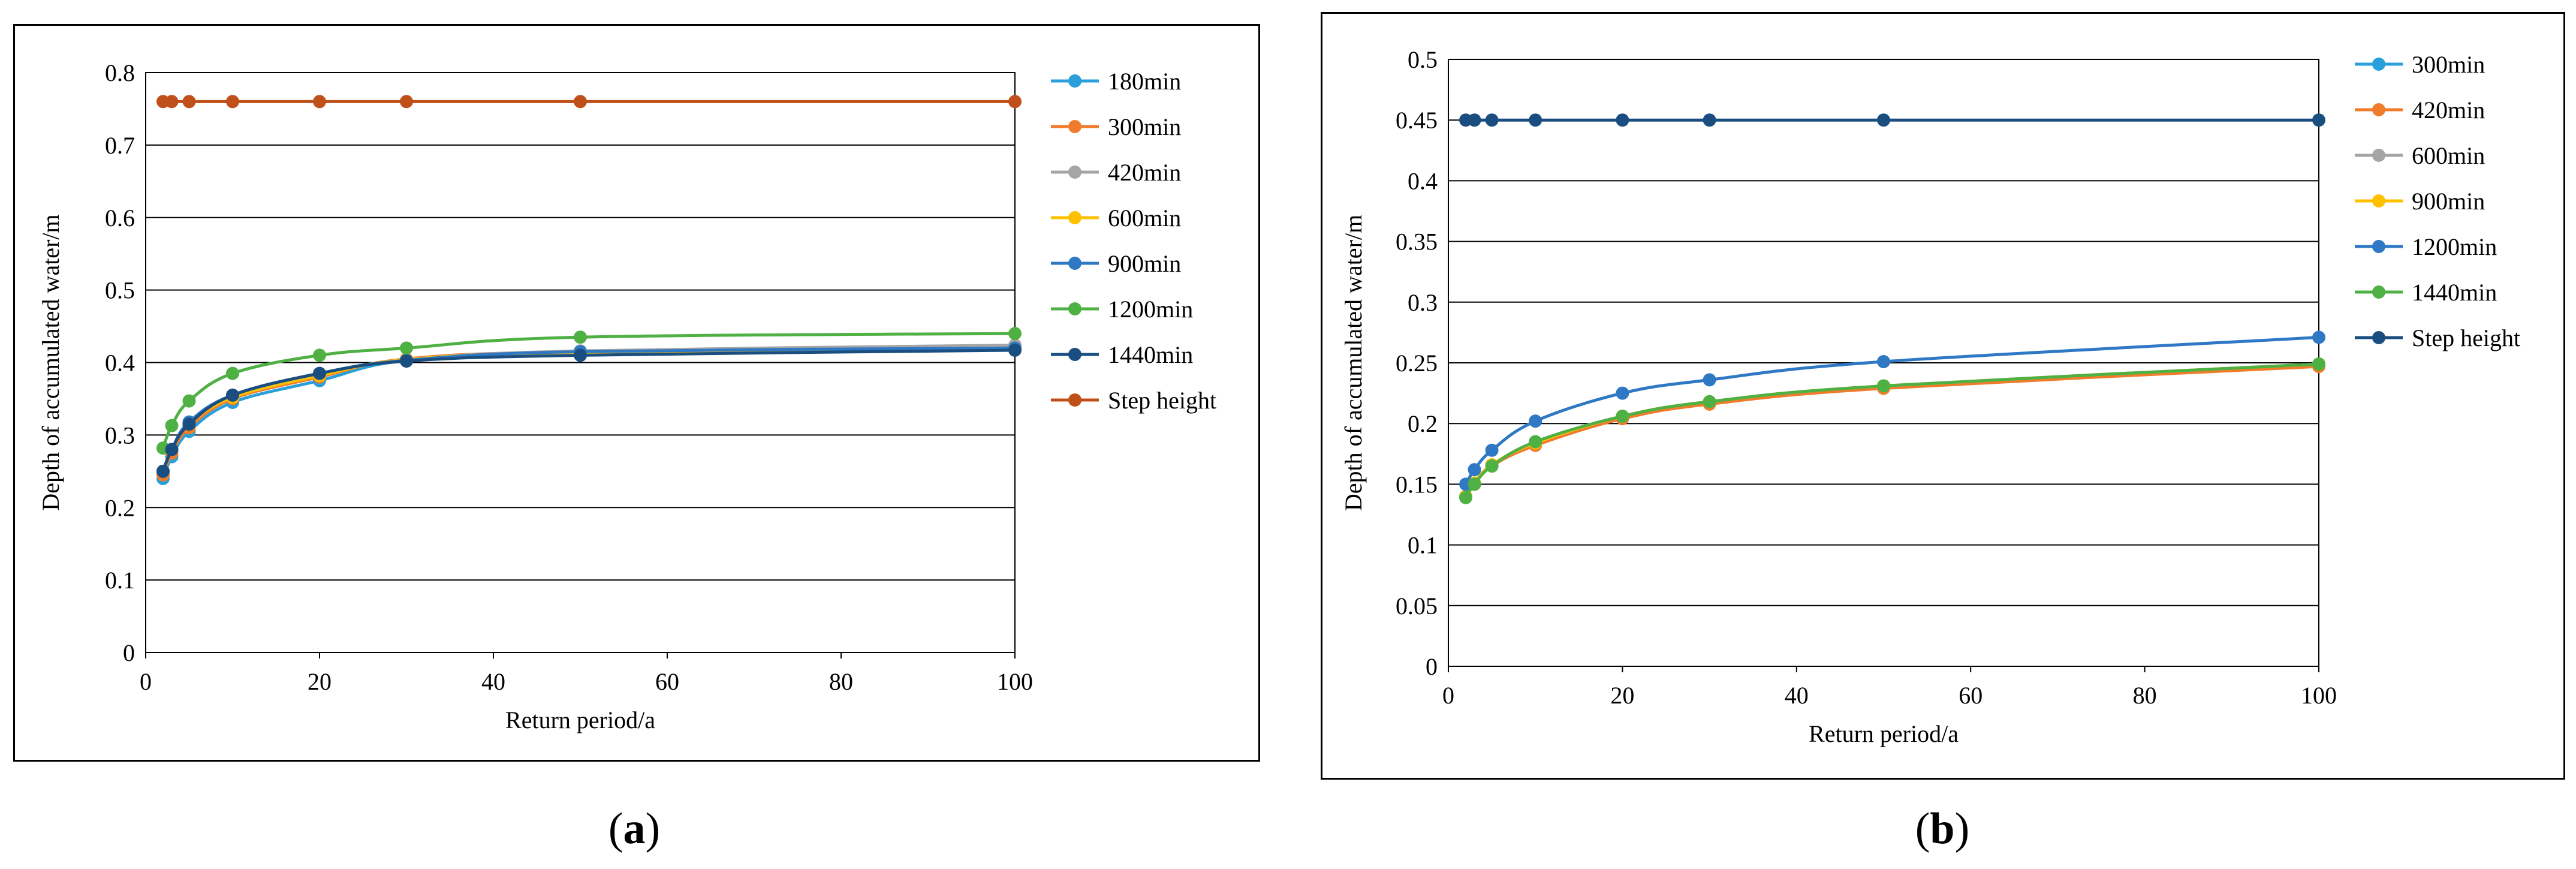 The width and height of the screenshot is (2576, 869). Describe the element at coordinates (1417, 242) in the screenshot. I see `chart-b-y-tick-label: 0.35` at that location.